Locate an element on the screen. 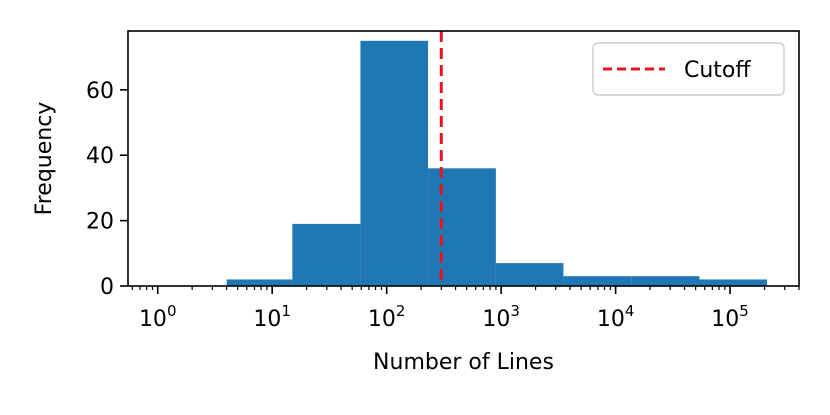 The width and height of the screenshot is (830, 415). y-tick-label: 60 is located at coordinates (100, 91).